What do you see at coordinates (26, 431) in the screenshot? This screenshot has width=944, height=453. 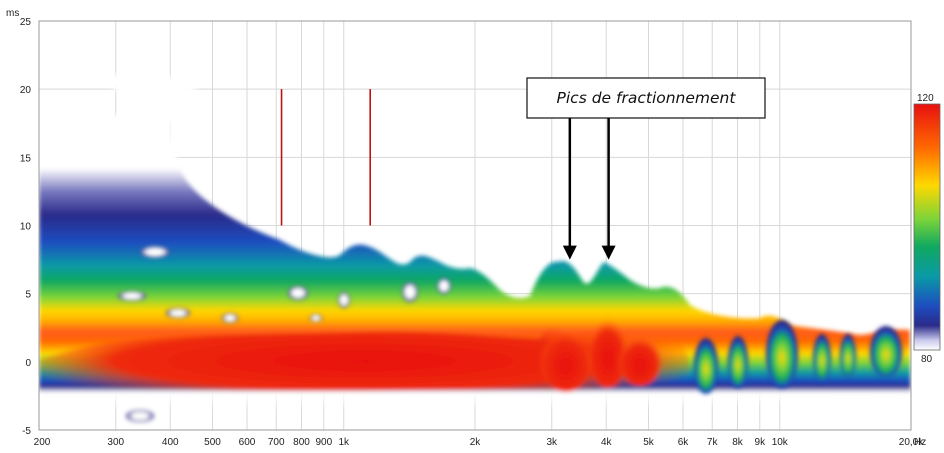 I see `y-tick-label: -5` at bounding box center [26, 431].